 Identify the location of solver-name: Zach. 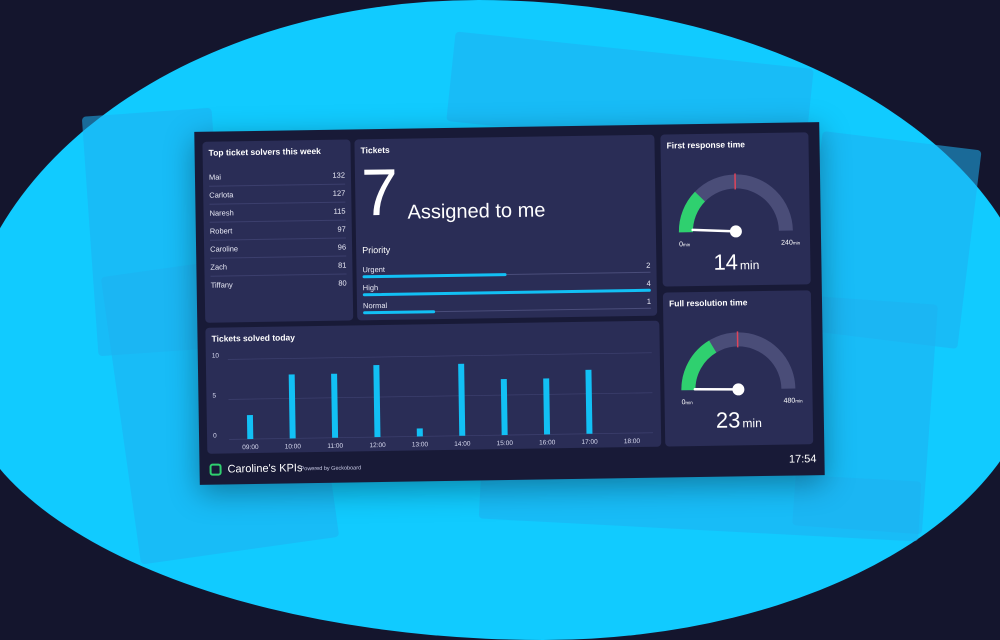
(218, 266).